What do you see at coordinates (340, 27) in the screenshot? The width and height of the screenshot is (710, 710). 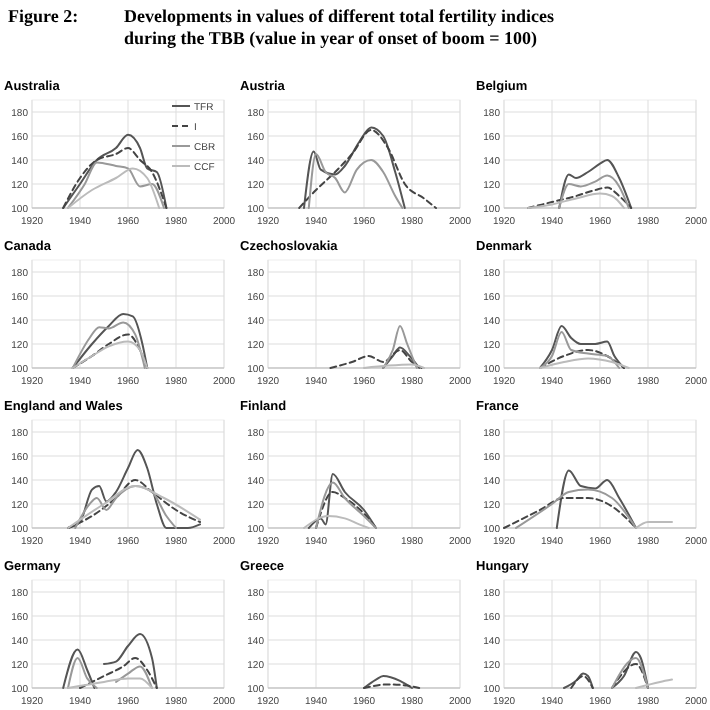 I see `text: Developments in values of different total fertility indices during the TBB (value in year of onset of boom = 100)` at bounding box center [340, 27].